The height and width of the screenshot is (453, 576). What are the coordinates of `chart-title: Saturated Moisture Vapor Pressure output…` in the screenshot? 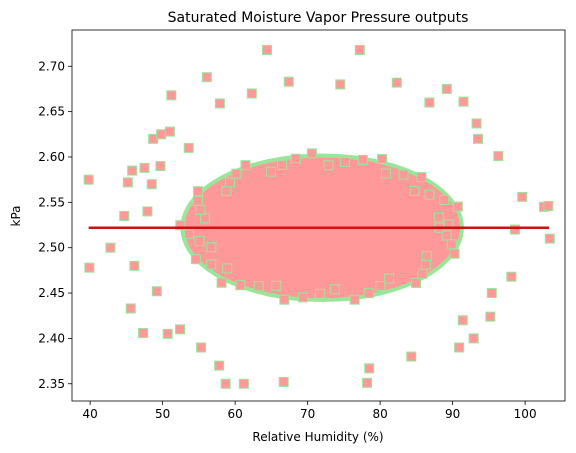 It's located at (318, 18).